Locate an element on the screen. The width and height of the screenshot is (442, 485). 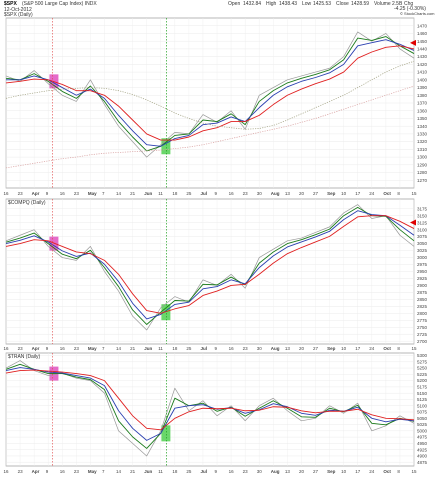
x-tick-label: 15 is located at coordinates (415, 348).